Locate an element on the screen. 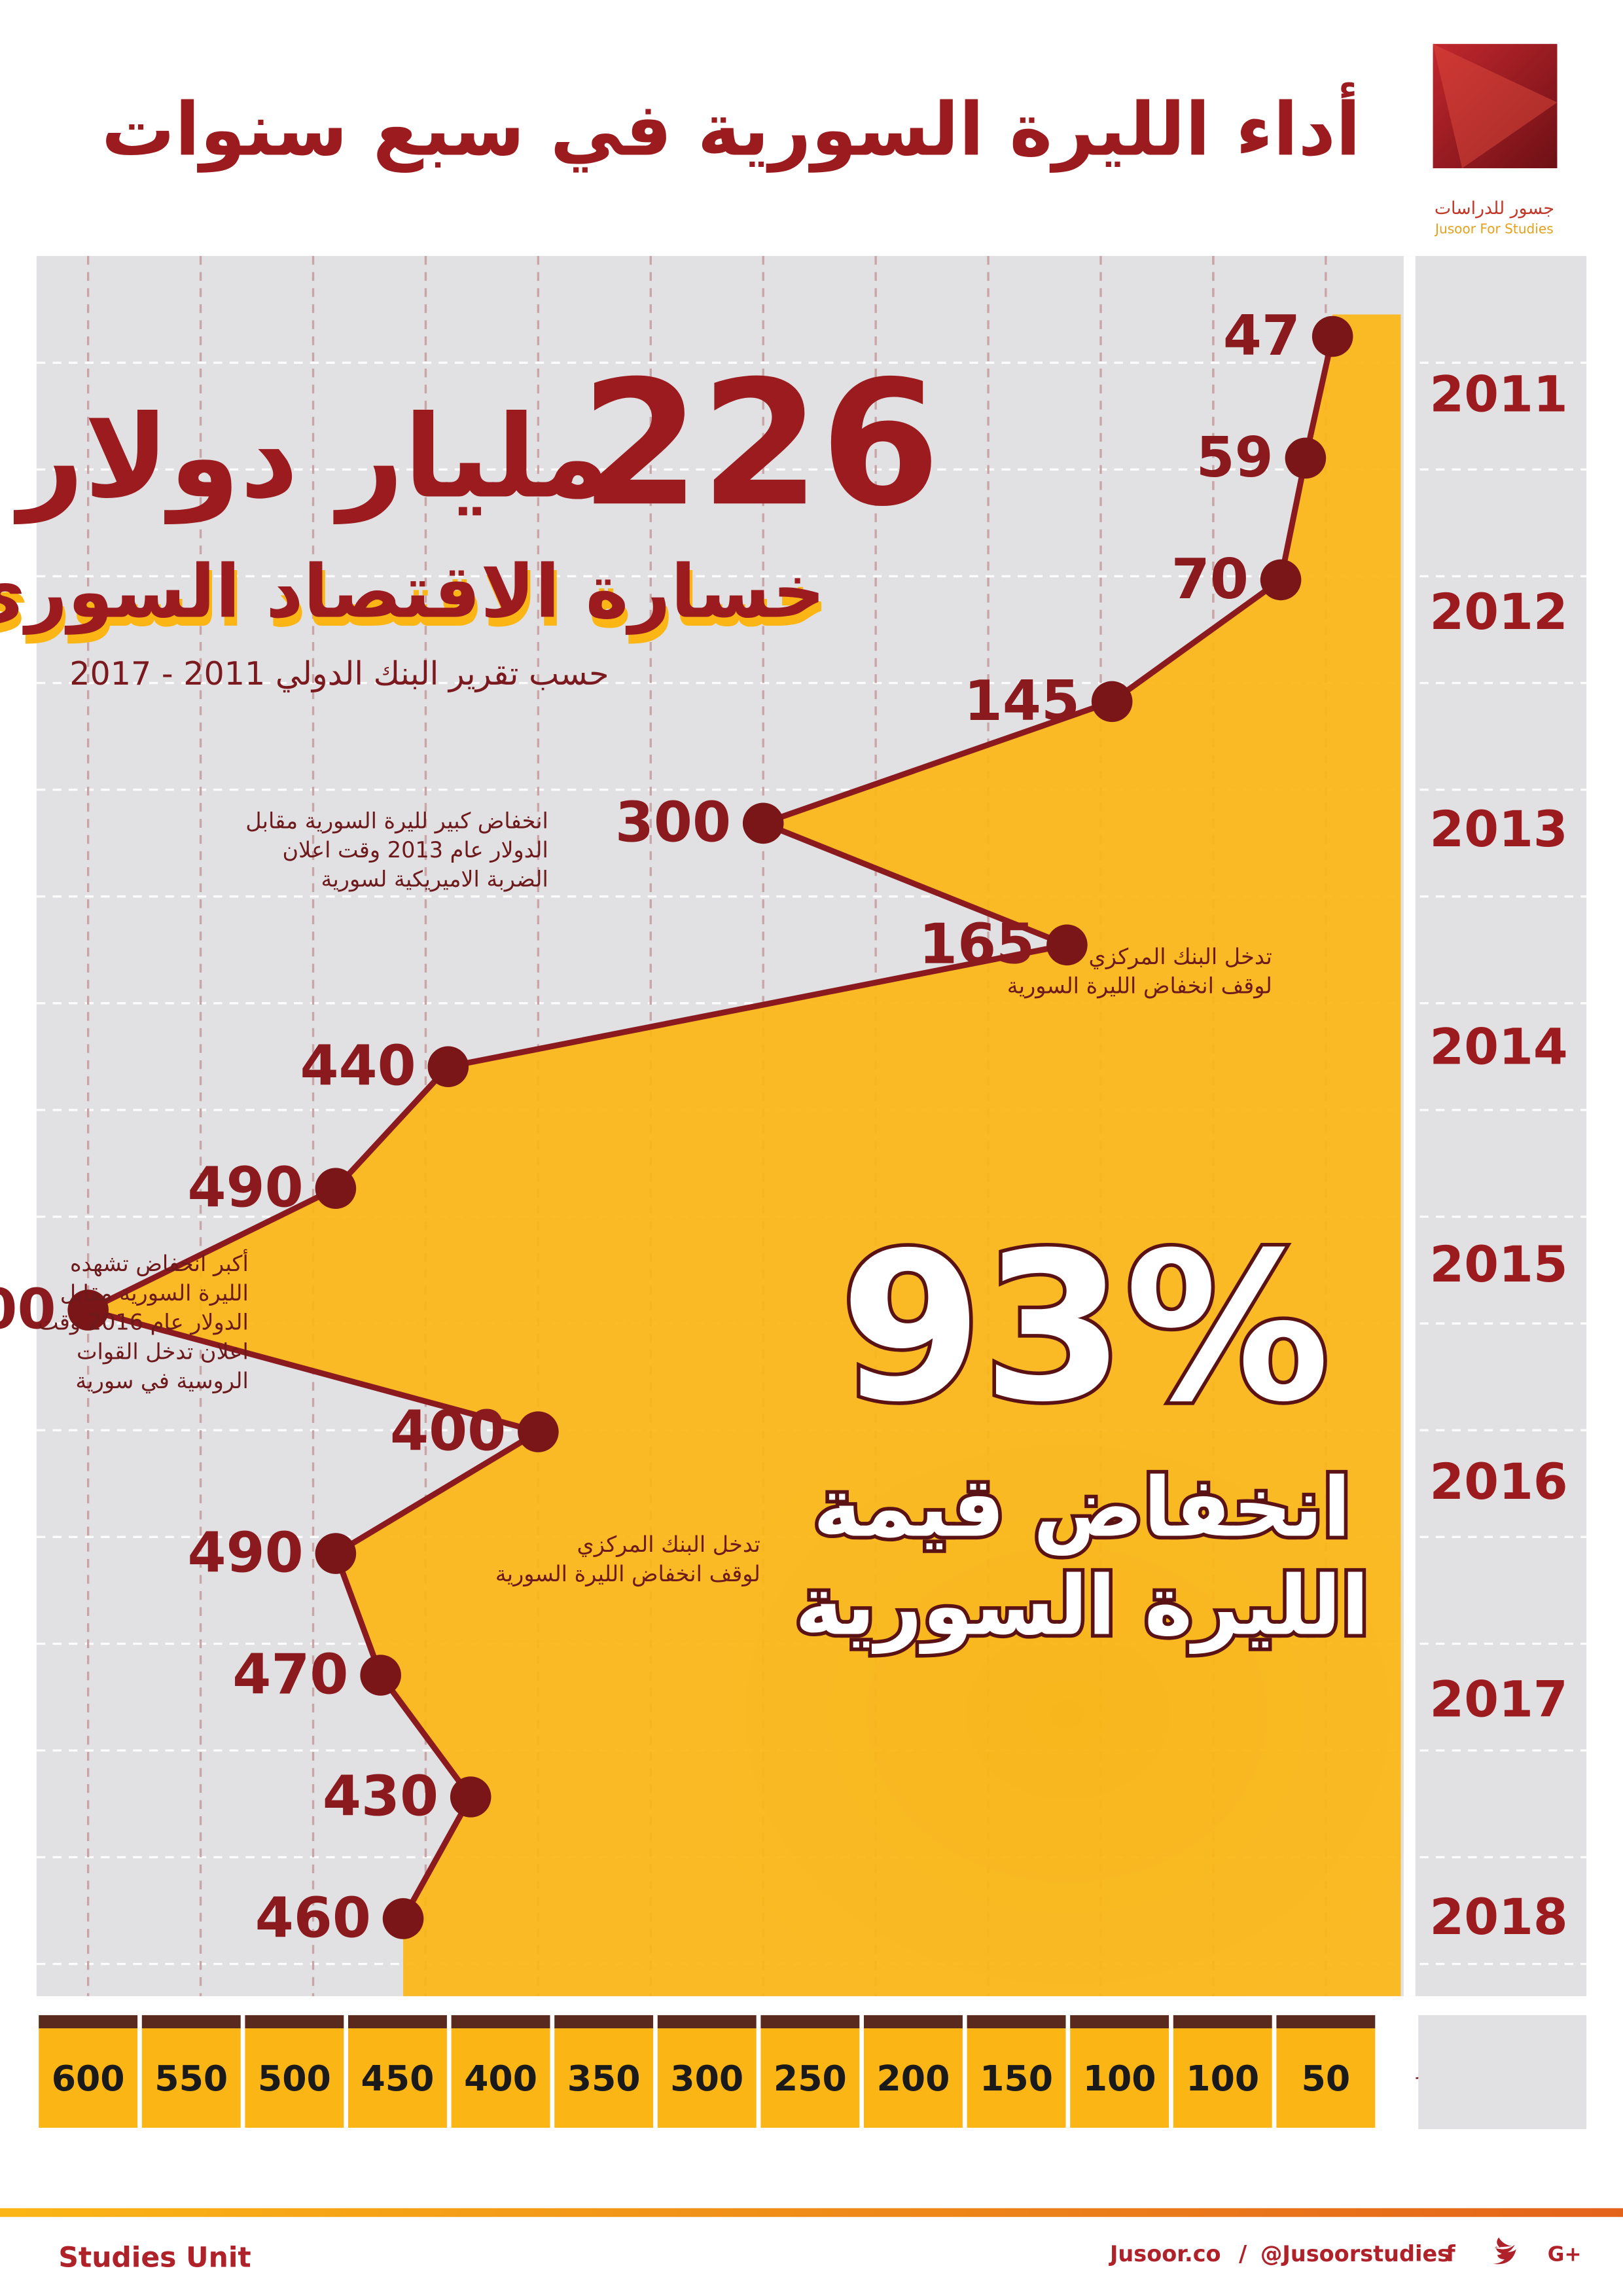 The width and height of the screenshot is (1623, 2296). highlight-line2: الليرة السورية is located at coordinates (1081, 1606).